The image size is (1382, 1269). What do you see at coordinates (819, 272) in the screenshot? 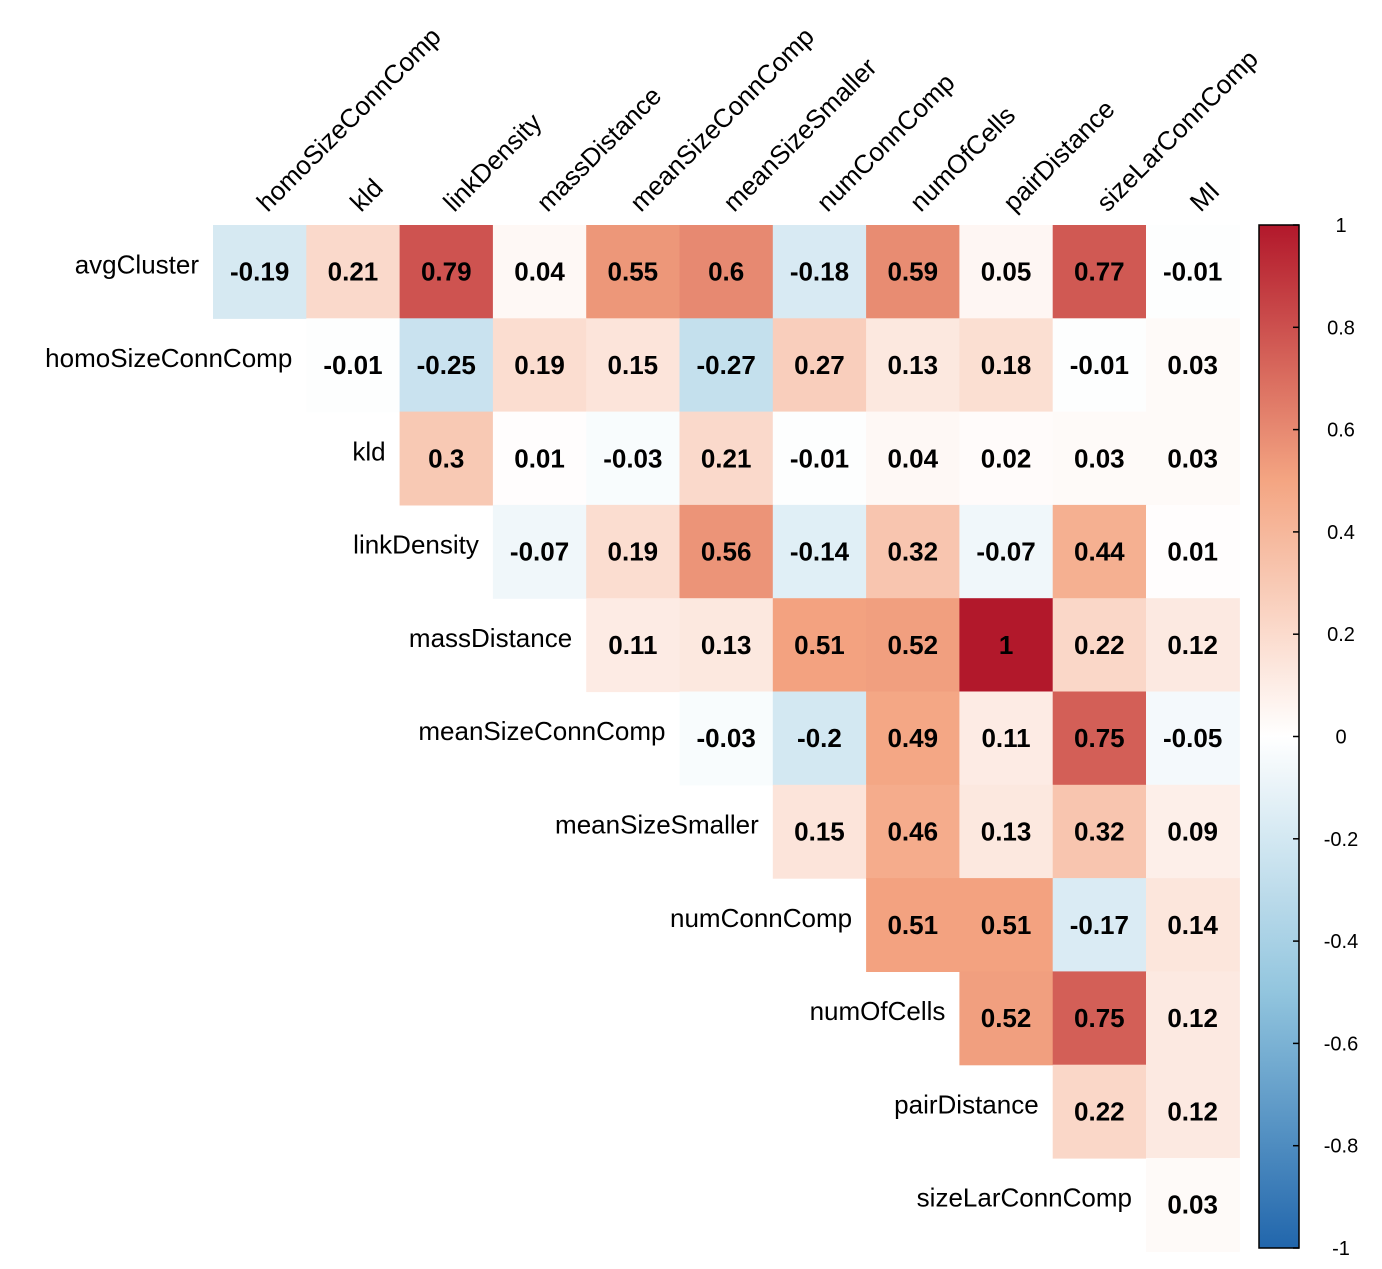
I see `cell-value-label: -0.18` at bounding box center [819, 272].